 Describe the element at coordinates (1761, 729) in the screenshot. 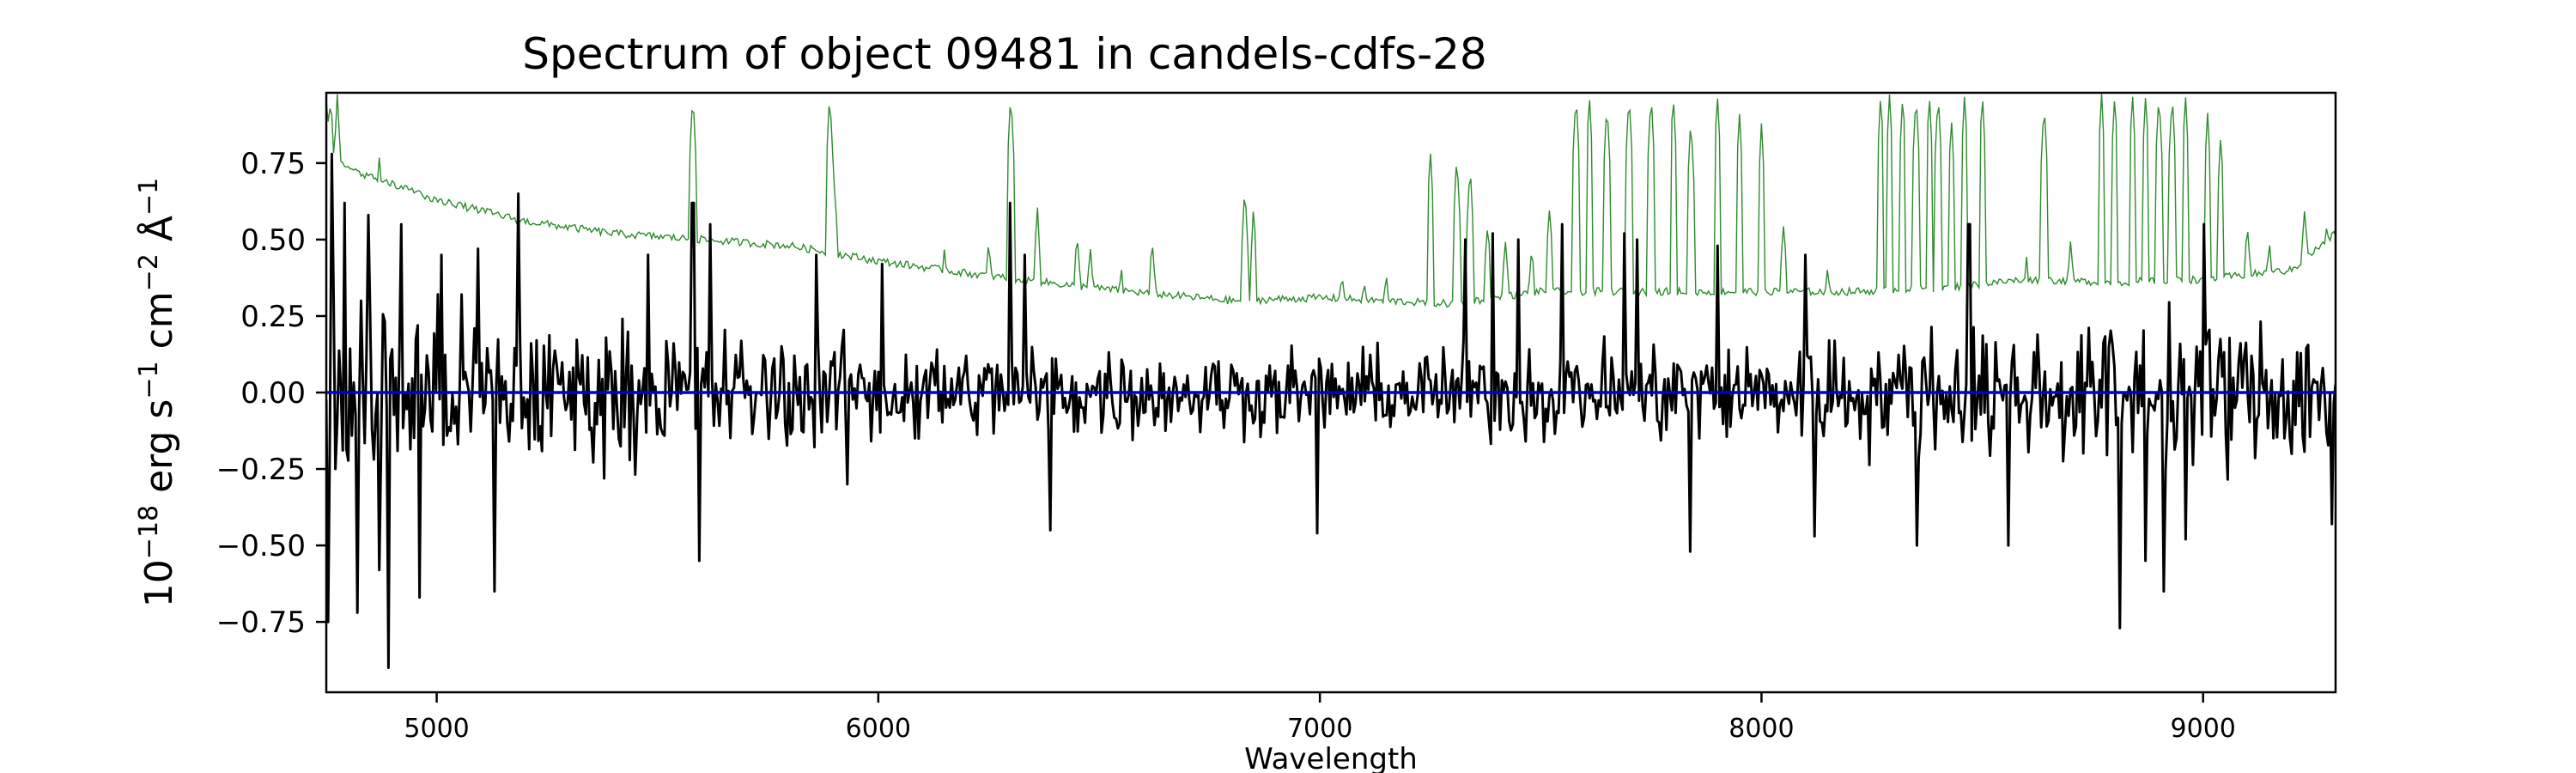

I see `x-tick-label: 8000` at that location.